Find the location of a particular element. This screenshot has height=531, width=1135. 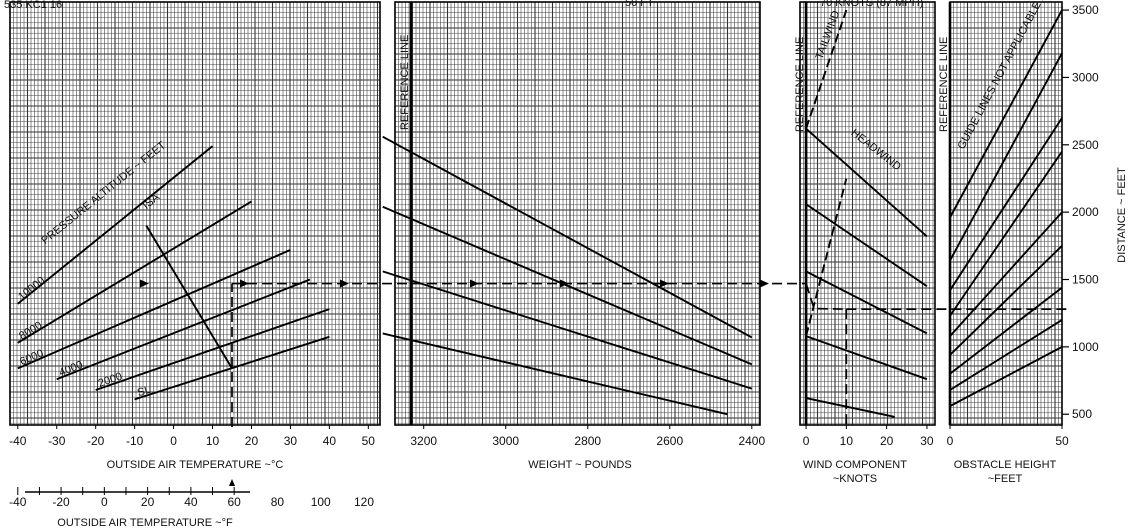

fahrenheit-tick-label-60: 60 is located at coordinates (234, 502).